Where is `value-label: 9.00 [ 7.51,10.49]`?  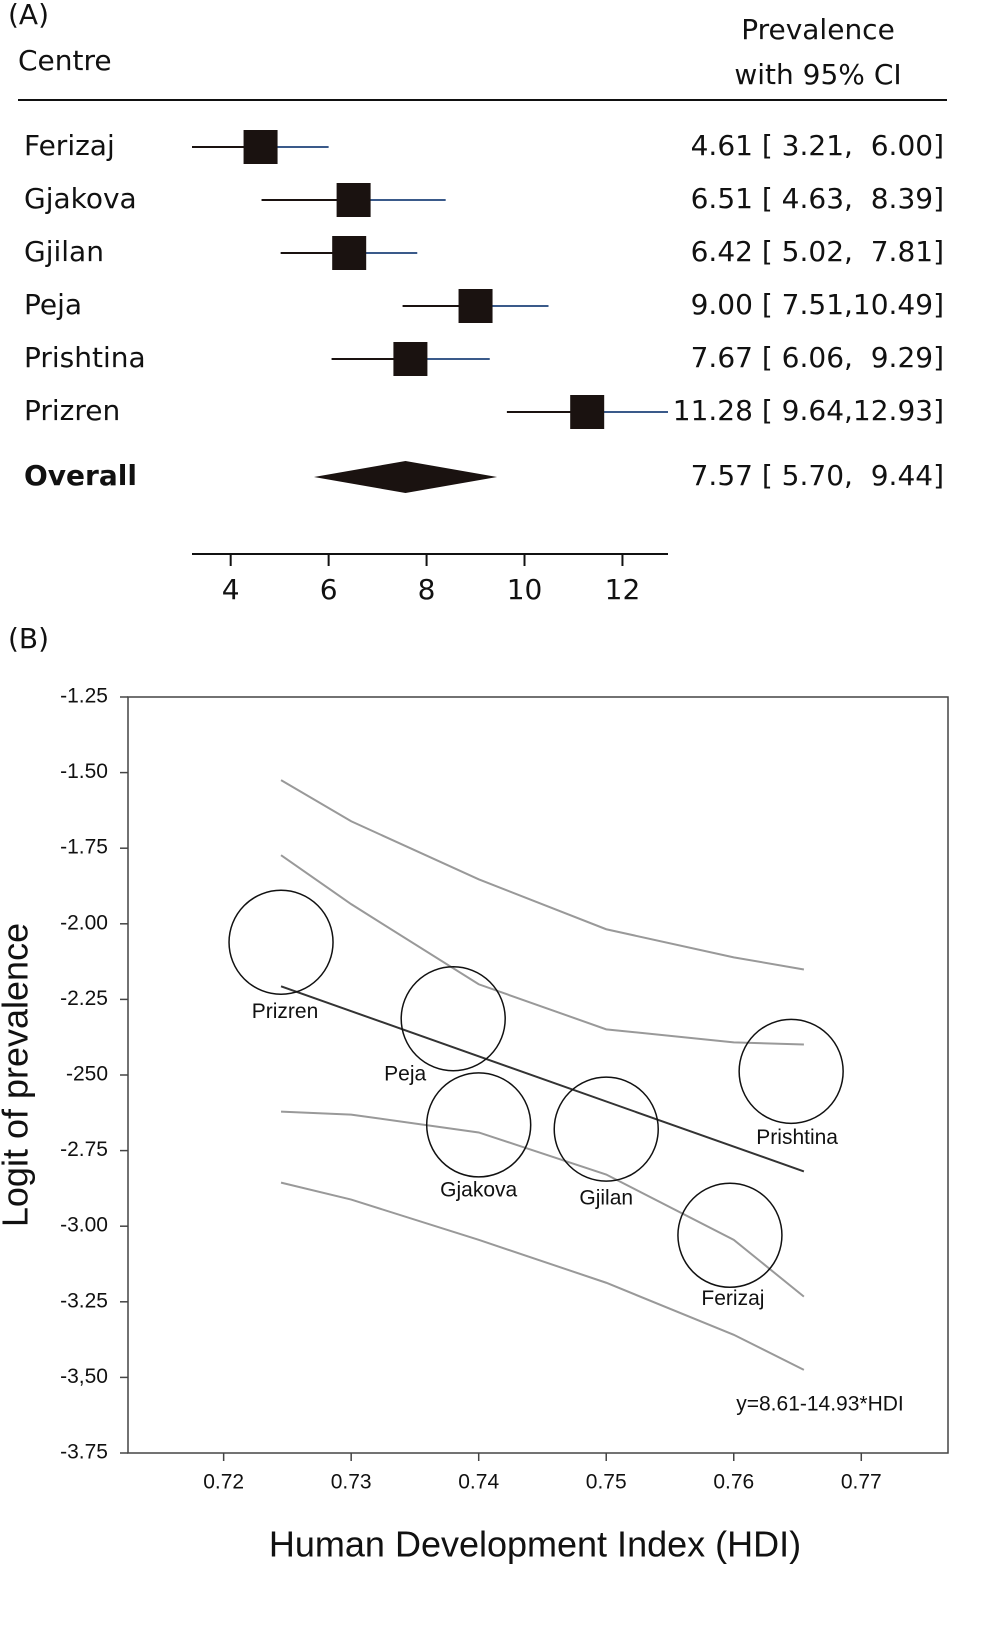 value-label: 9.00 [ 7.51,10.49] is located at coordinates (817, 304).